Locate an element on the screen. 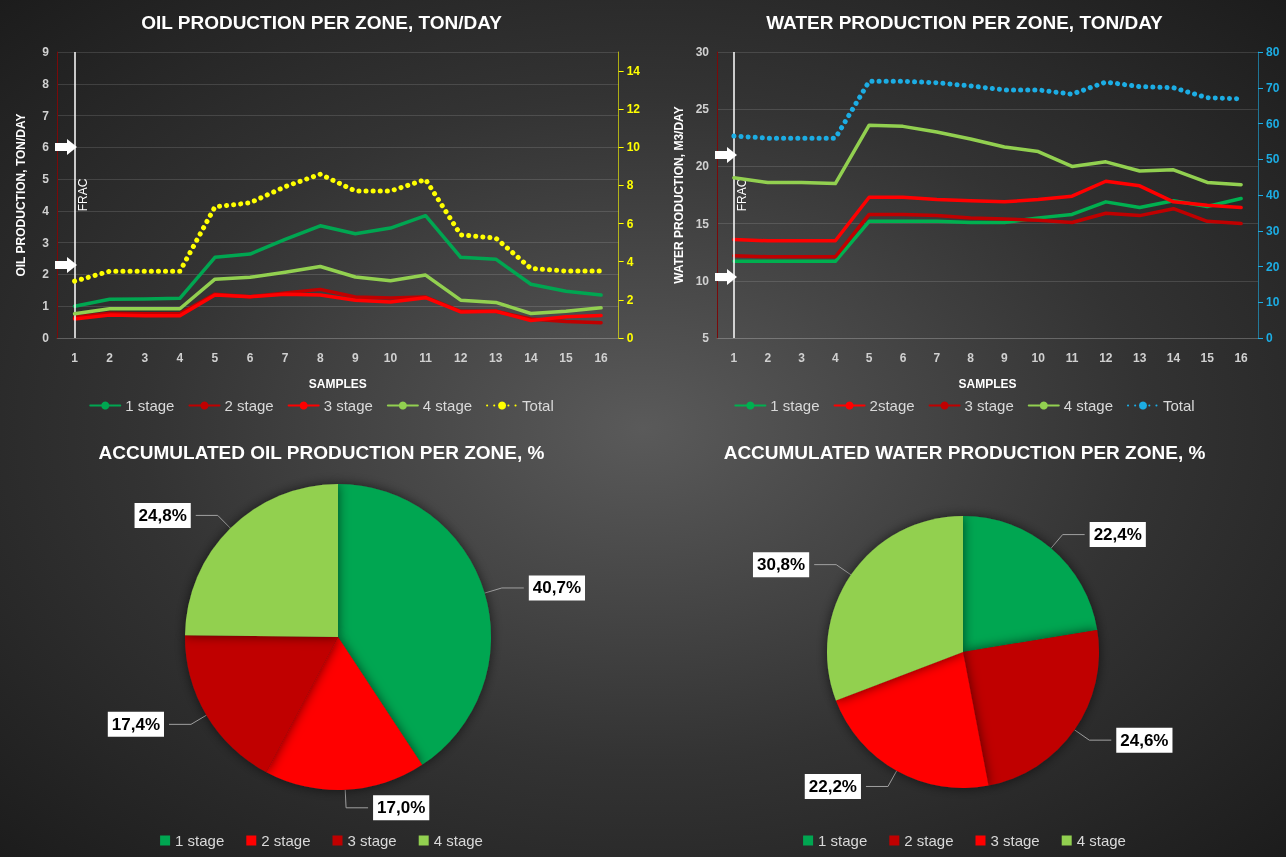  data-label: 22,2% is located at coordinates (832, 786).